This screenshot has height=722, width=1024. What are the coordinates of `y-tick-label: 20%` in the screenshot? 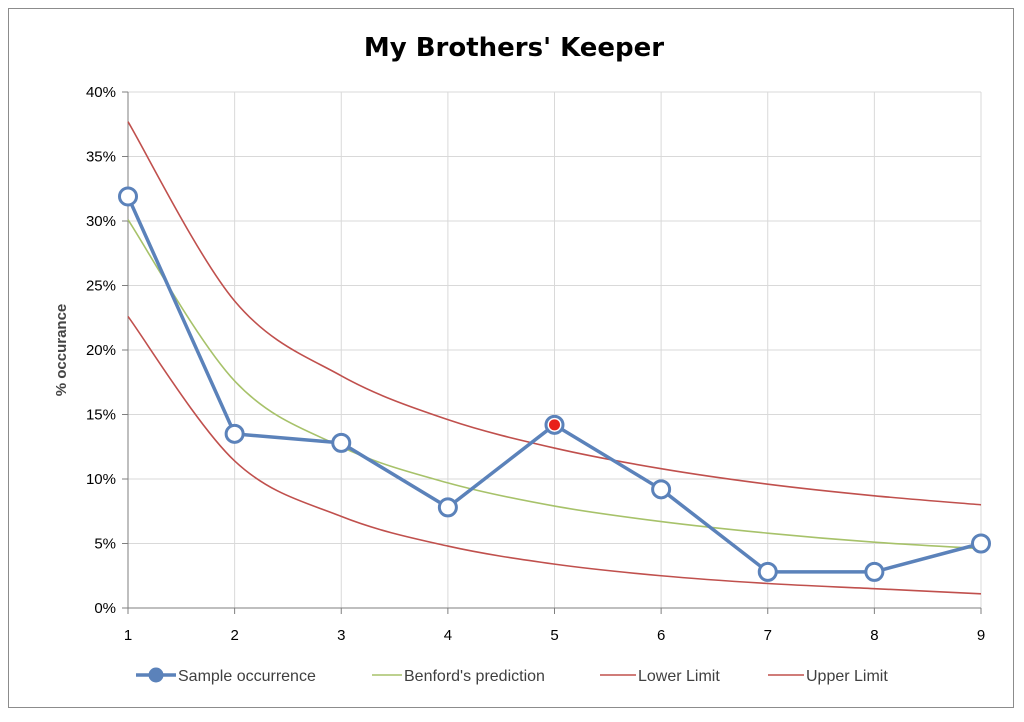 It's located at (101, 350).